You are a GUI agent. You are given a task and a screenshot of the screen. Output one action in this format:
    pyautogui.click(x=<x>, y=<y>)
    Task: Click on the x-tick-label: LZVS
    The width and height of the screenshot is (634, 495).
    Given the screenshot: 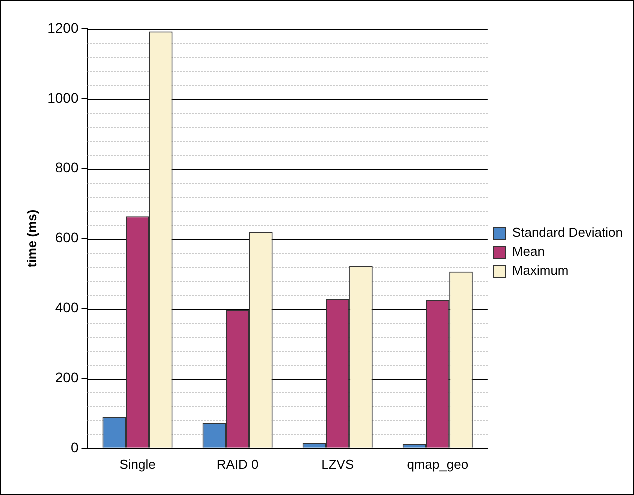 What is the action you would take?
    pyautogui.click(x=338, y=464)
    